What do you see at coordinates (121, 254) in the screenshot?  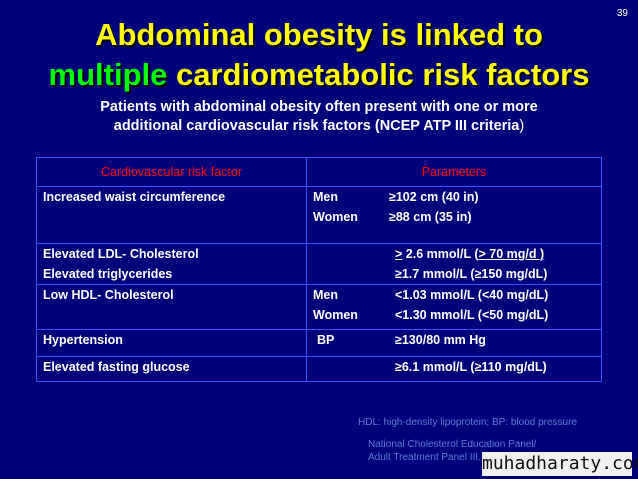 I see `factor-label: Elevated LDL- Cholesterol` at bounding box center [121, 254].